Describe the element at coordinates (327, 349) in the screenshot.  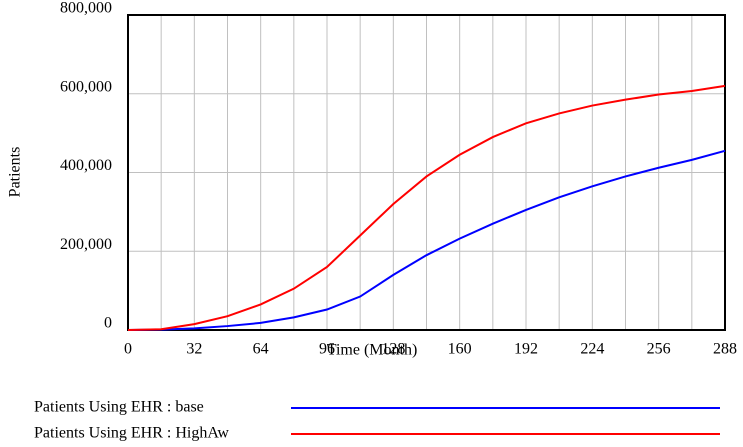
I see `x-tick-label: 96` at that location.